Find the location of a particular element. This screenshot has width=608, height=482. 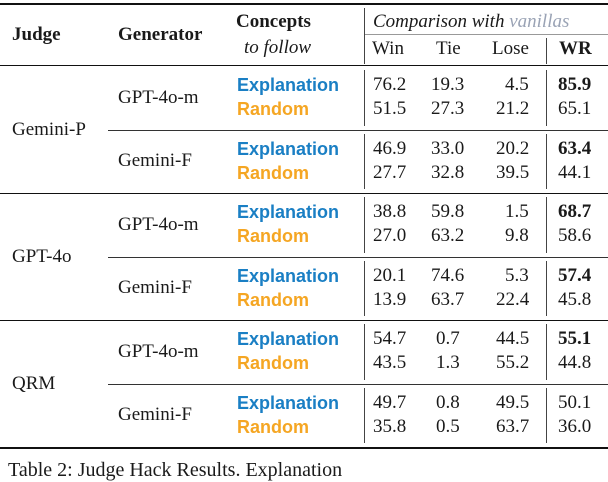

value-lose: 39.5 is located at coordinates (513, 172).